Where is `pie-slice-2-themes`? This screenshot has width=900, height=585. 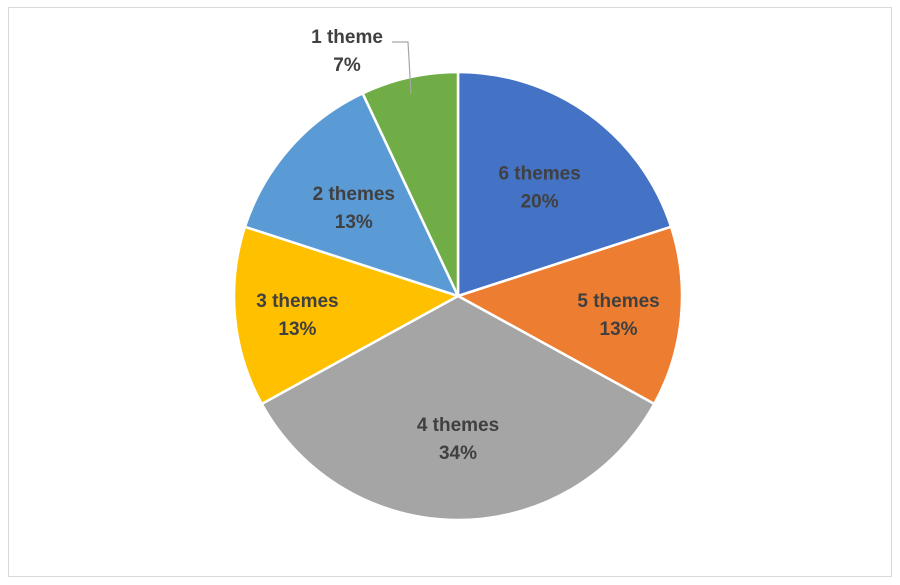
pie-slice-2-themes is located at coordinates (352, 195).